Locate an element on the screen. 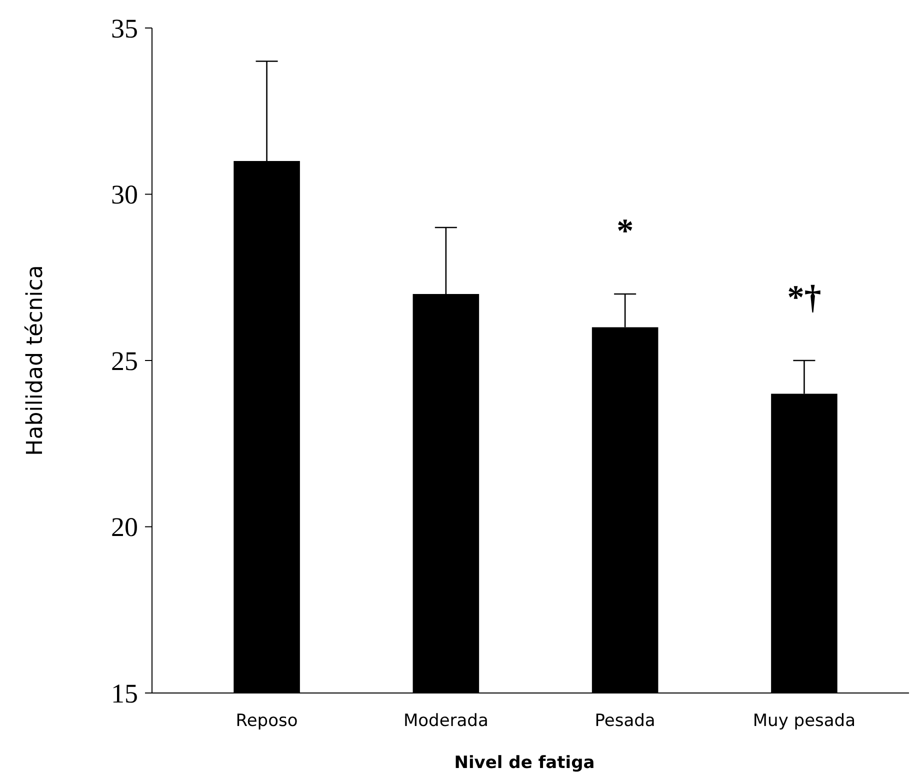 The height and width of the screenshot is (782, 917). y-tick-label: 30 is located at coordinates (124, 195).